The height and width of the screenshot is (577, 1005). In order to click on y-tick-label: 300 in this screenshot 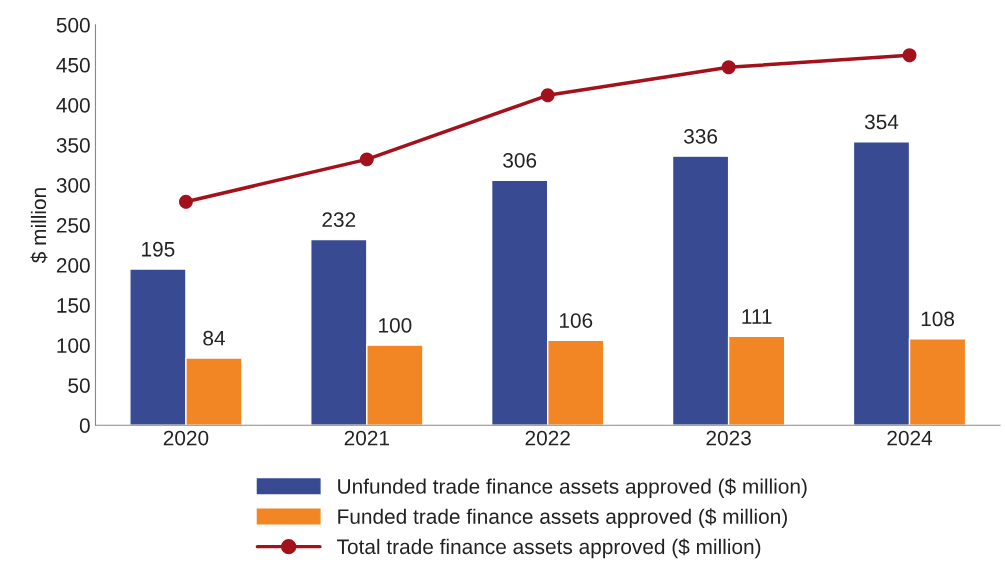, I will do `click(73, 185)`.